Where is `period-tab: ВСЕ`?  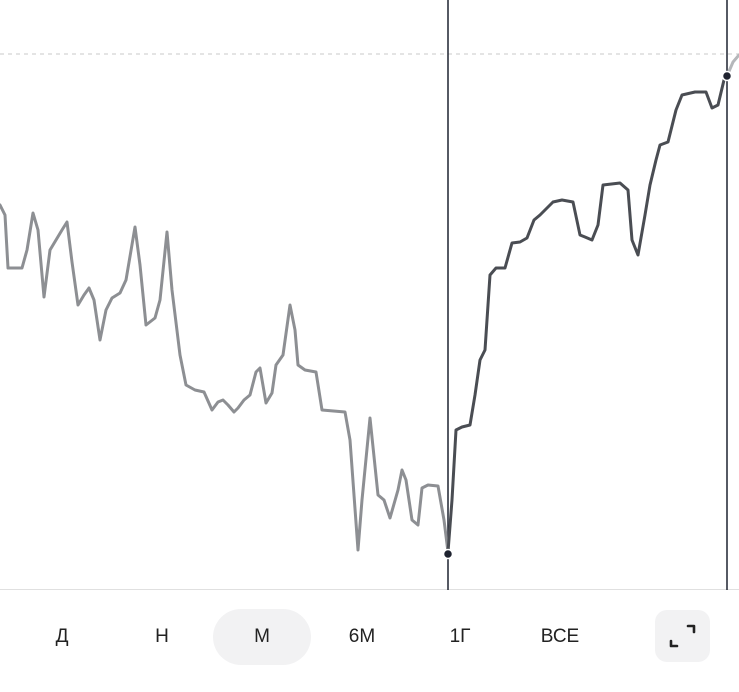
period-tab: ВСЕ is located at coordinates (560, 636).